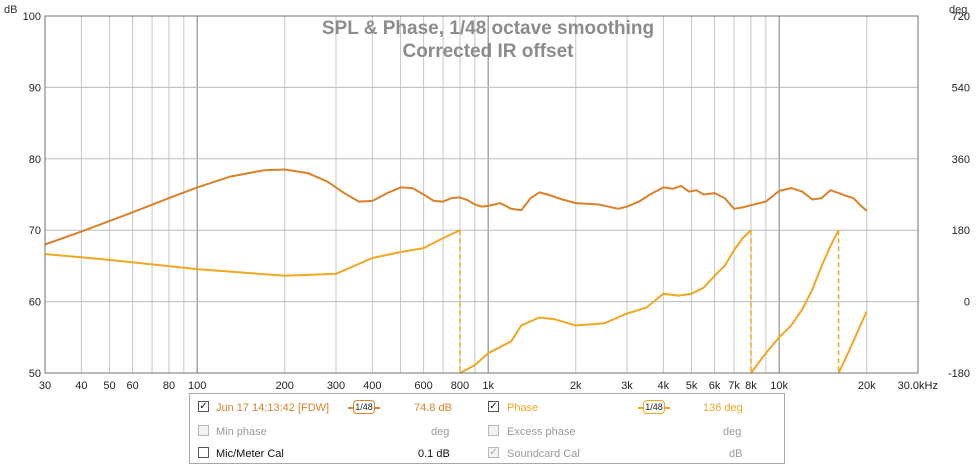  Describe the element at coordinates (32, 195) in the screenshot. I see `left-y-tick-labels: 50 60 70 80 90 100` at that location.